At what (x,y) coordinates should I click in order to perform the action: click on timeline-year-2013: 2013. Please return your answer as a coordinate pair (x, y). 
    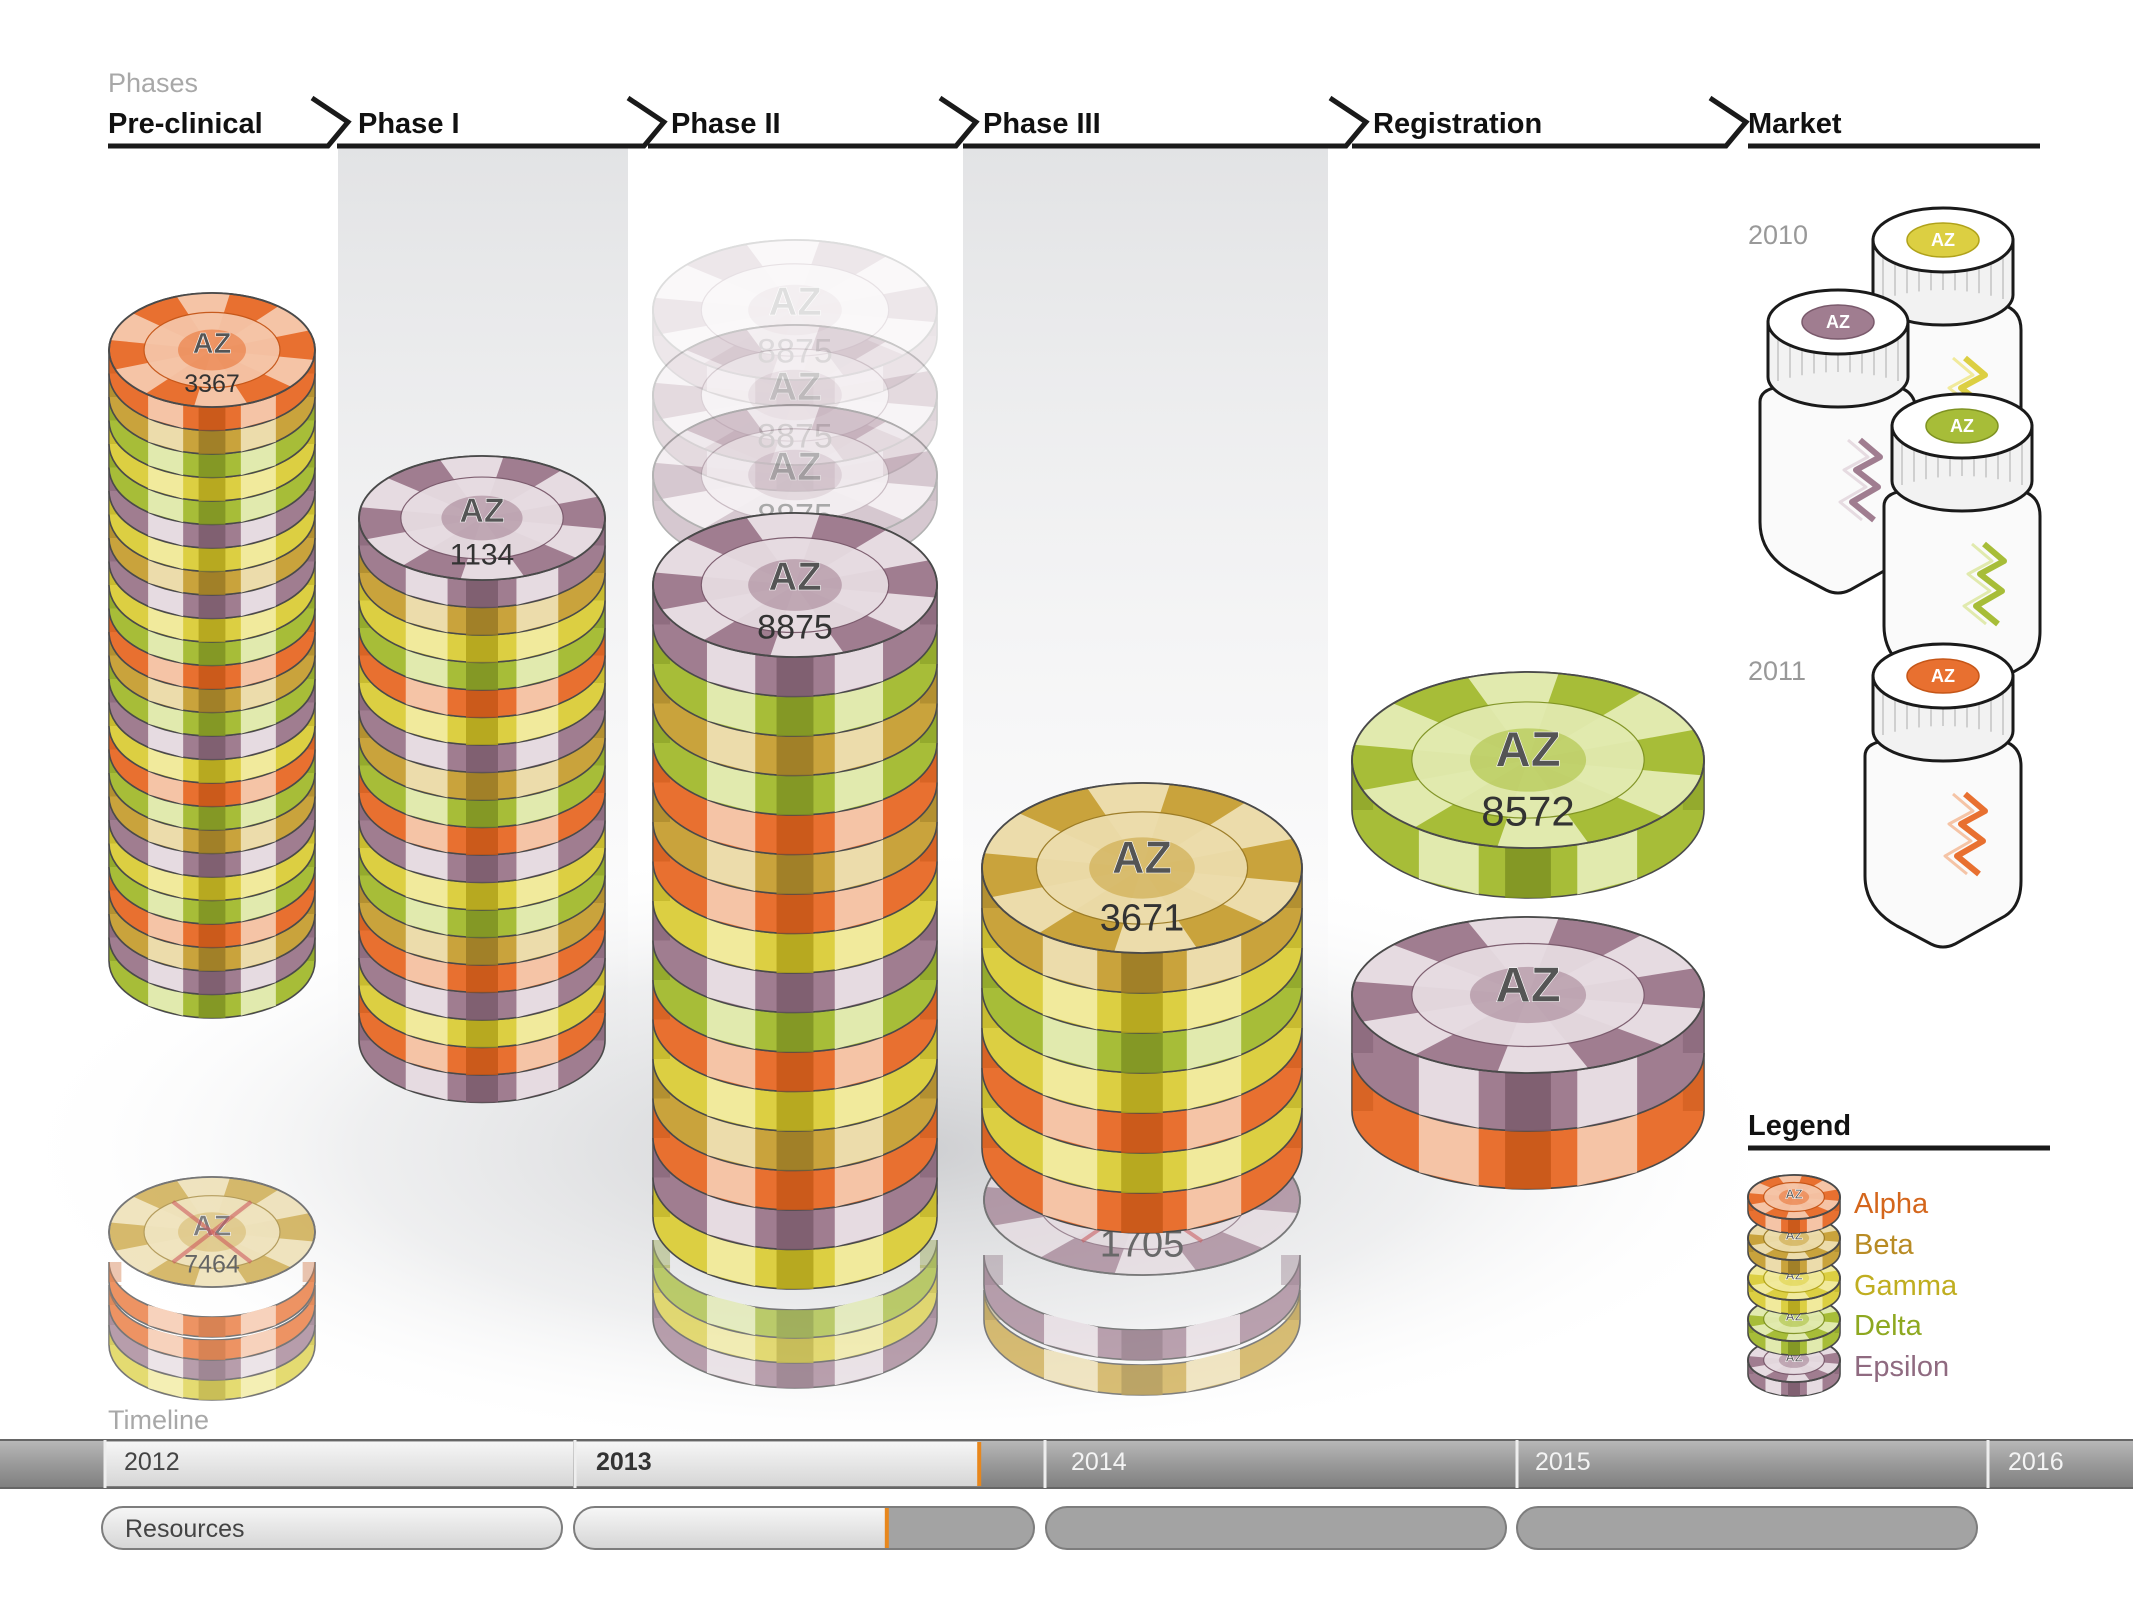
    Looking at the image, I should click on (624, 1462).